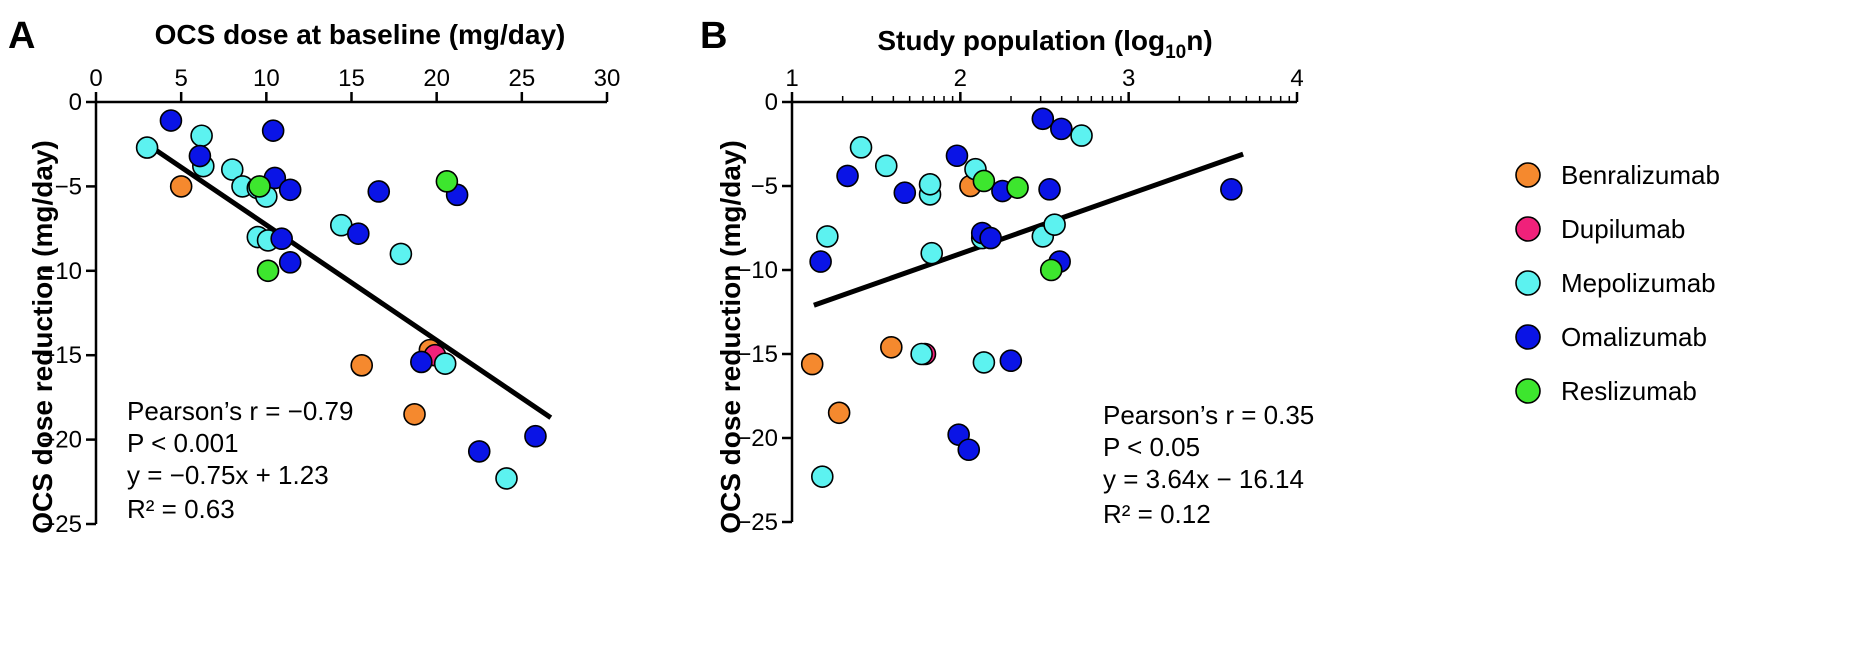  I want to click on legend-label-omalizumab: Omalizumab, so click(1634, 337).